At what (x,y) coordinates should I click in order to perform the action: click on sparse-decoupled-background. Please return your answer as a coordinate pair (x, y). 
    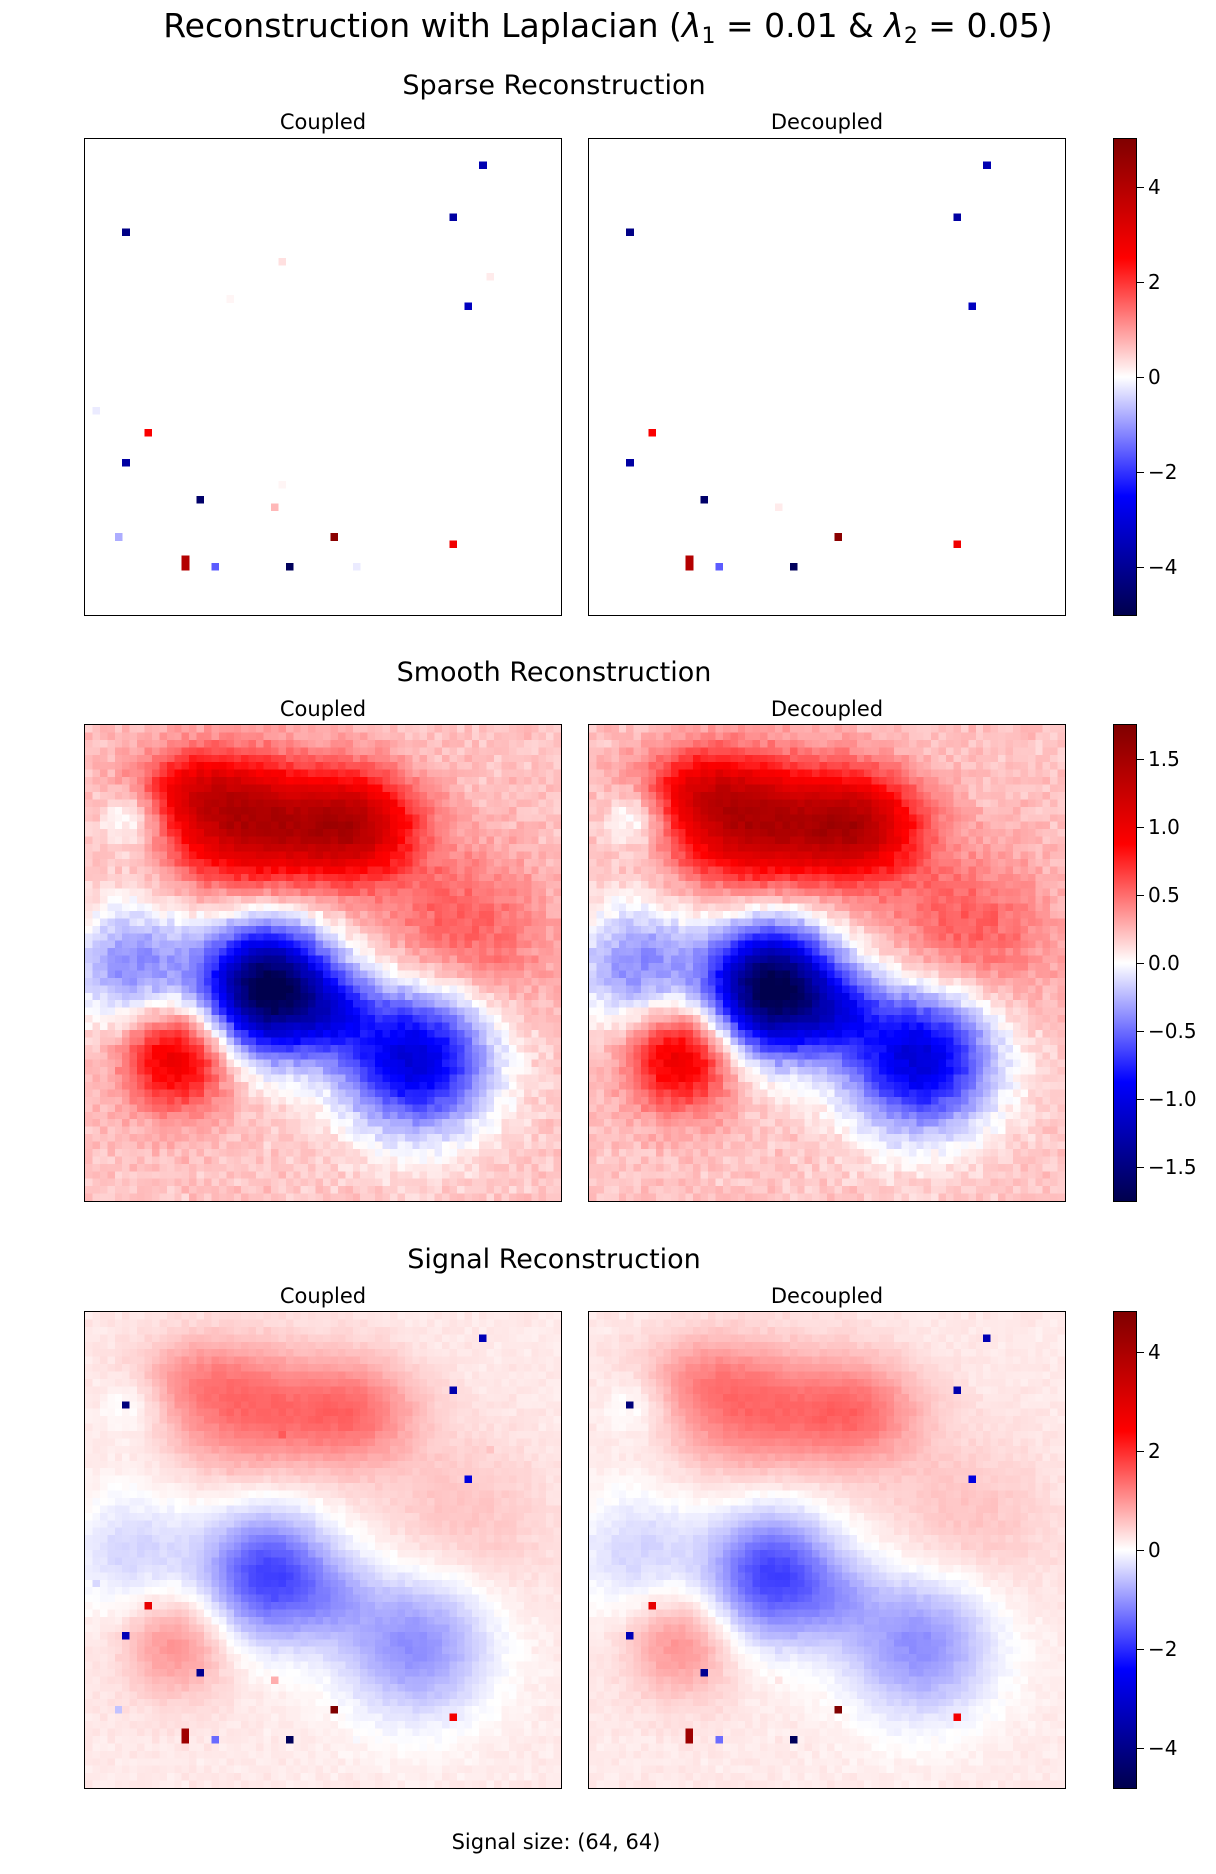
    Looking at the image, I should click on (827, 377).